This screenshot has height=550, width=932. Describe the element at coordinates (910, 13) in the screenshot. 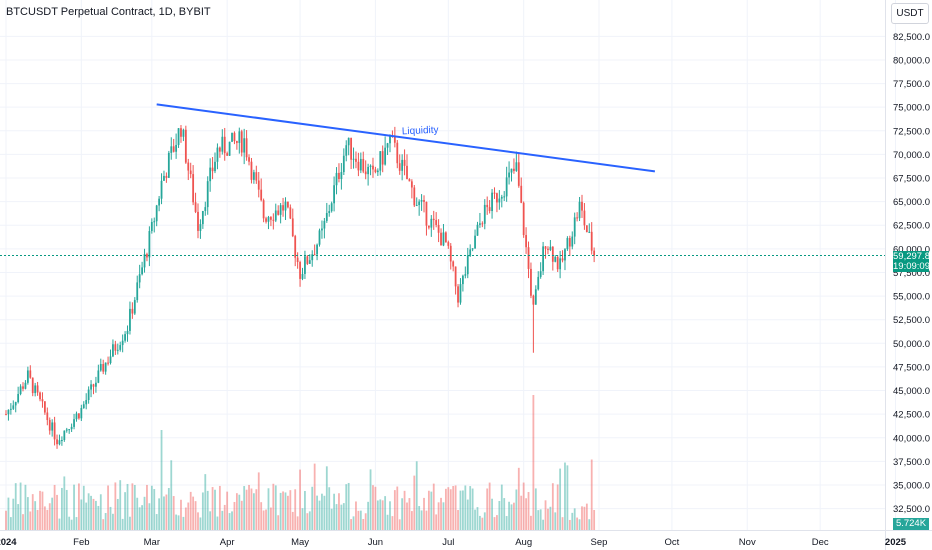

I see `currency-selector: USDT` at that location.